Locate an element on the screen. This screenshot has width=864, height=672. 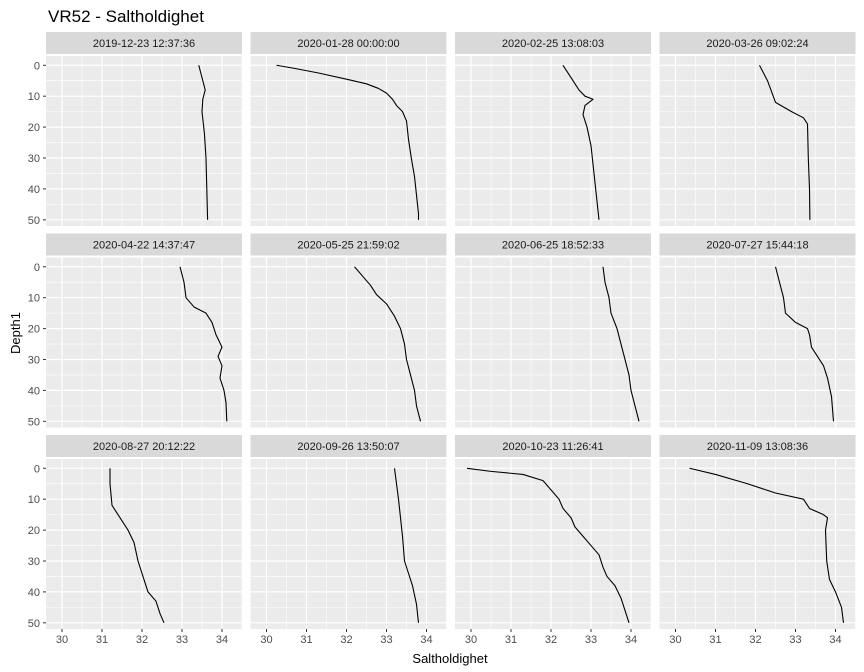
facet-strip-label: 2020-07-27 15:44:18 is located at coordinates (757, 246).